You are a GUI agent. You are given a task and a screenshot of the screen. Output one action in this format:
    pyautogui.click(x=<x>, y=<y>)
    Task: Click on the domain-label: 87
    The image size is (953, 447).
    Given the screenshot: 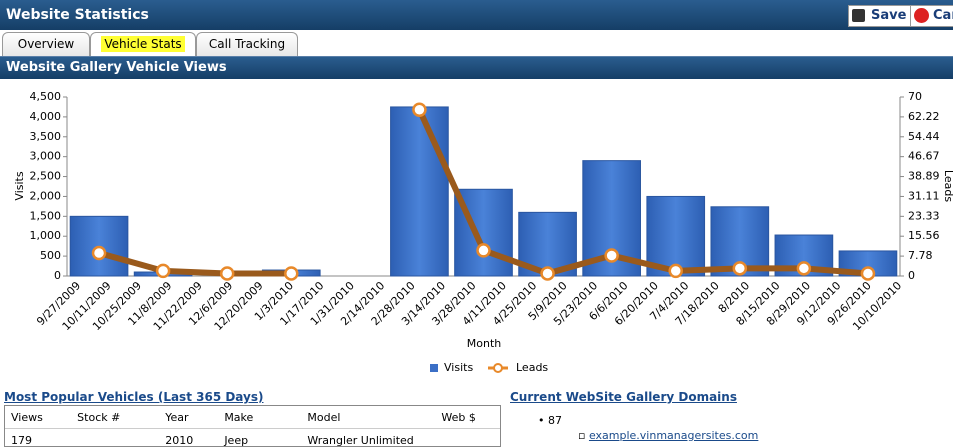 What is the action you would take?
    pyautogui.click(x=555, y=420)
    